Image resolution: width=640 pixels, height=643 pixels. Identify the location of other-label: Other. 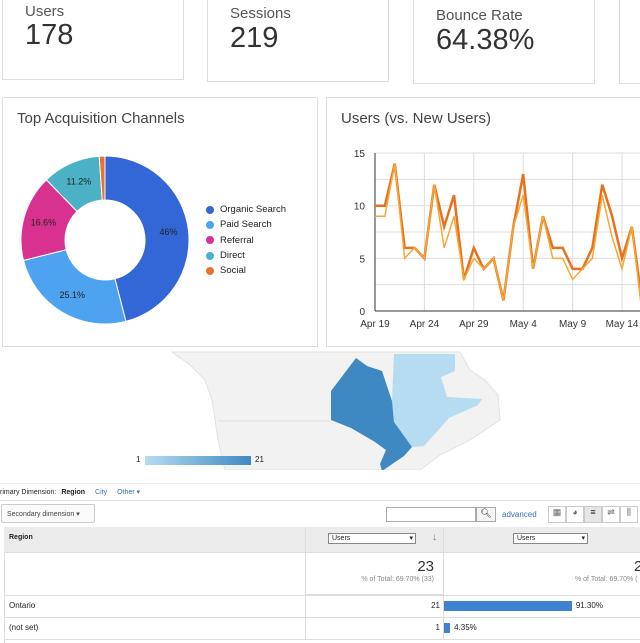
(126, 492).